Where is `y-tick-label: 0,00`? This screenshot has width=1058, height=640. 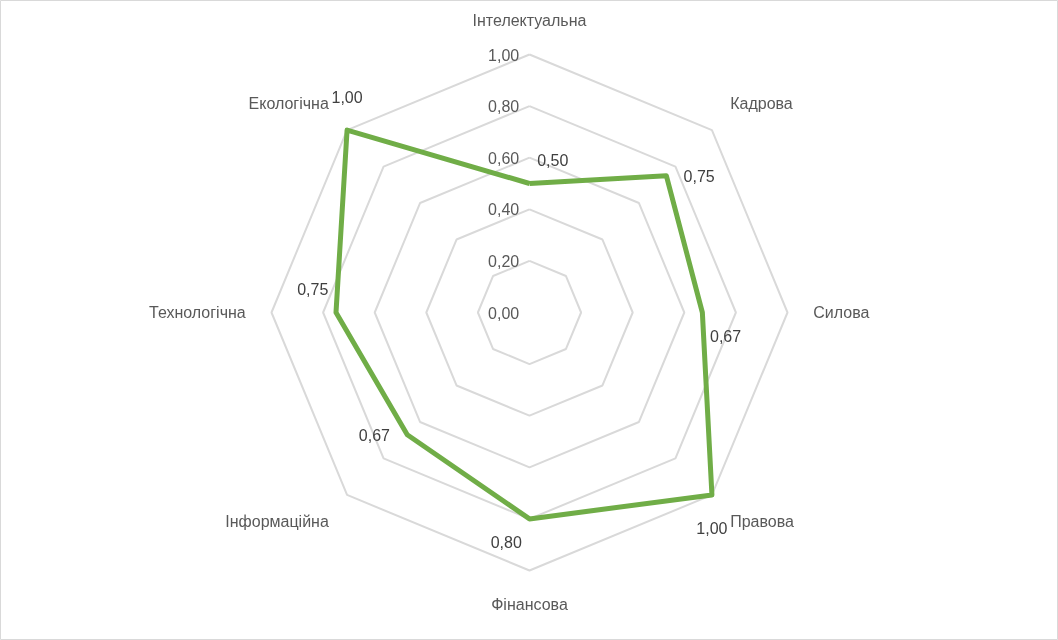
y-tick-label: 0,00 is located at coordinates (504, 313).